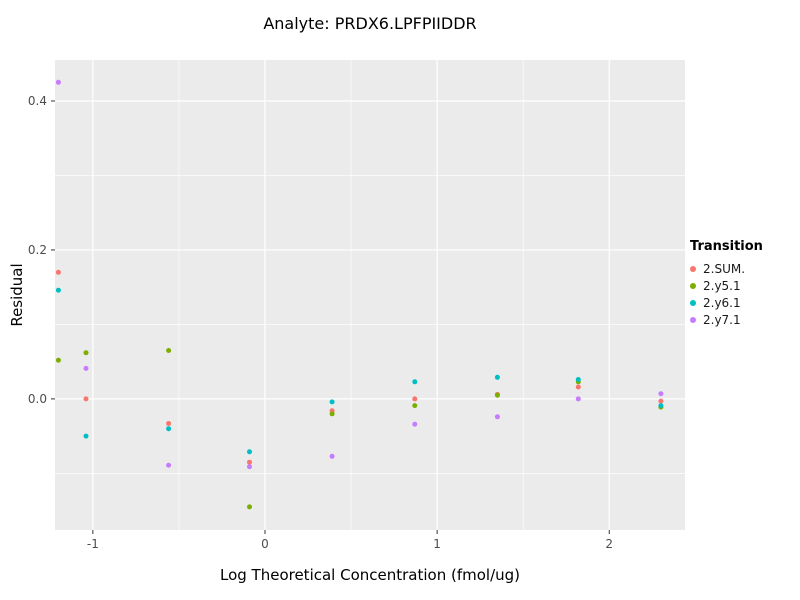  What do you see at coordinates (265, 544) in the screenshot?
I see `x-tick-label: 0` at bounding box center [265, 544].